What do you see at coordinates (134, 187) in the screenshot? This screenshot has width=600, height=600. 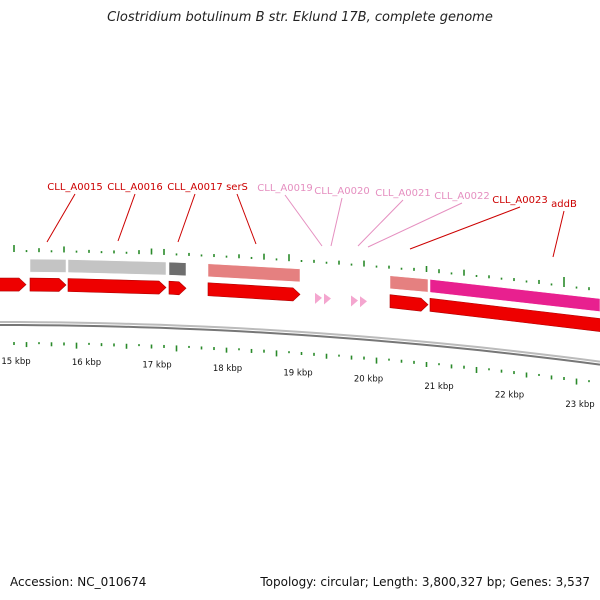 I see `gene-label: CLL_A0016` at bounding box center [134, 187].